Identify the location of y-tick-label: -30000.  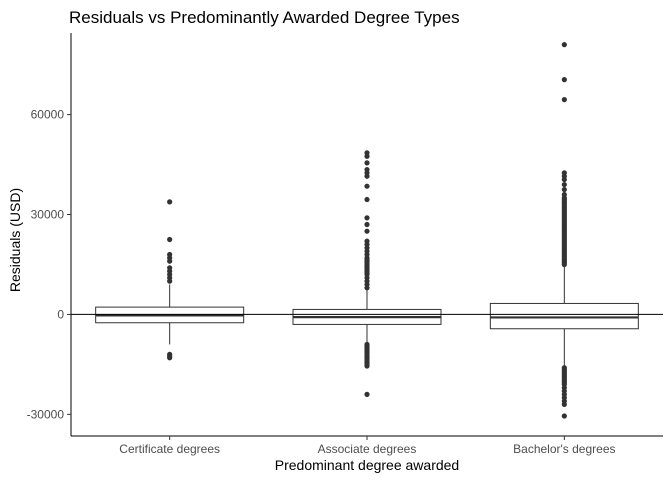
(46, 414).